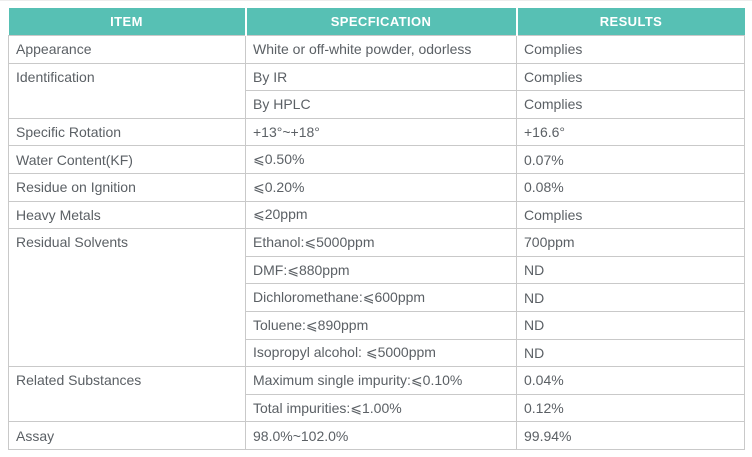  I want to click on item-cell: Residual Solvents, so click(127, 298).